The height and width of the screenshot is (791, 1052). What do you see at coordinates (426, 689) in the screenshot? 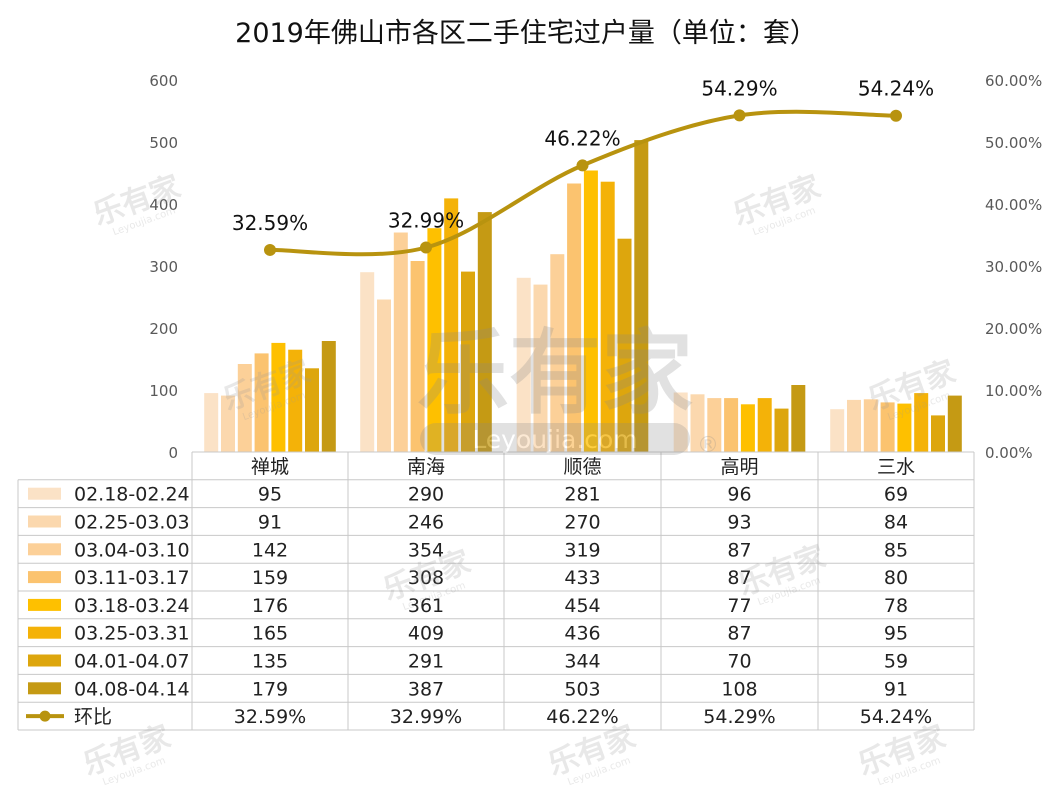
I see `table-value-cell: 387` at bounding box center [426, 689].